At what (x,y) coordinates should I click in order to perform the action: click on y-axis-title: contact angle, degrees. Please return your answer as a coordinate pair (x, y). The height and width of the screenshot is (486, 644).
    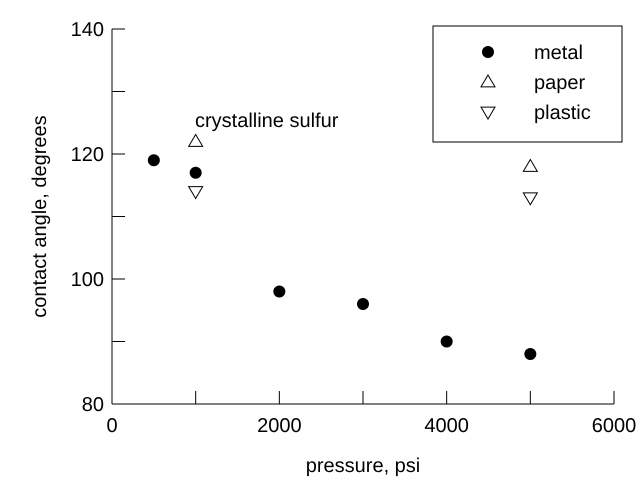
    Looking at the image, I should click on (40, 216).